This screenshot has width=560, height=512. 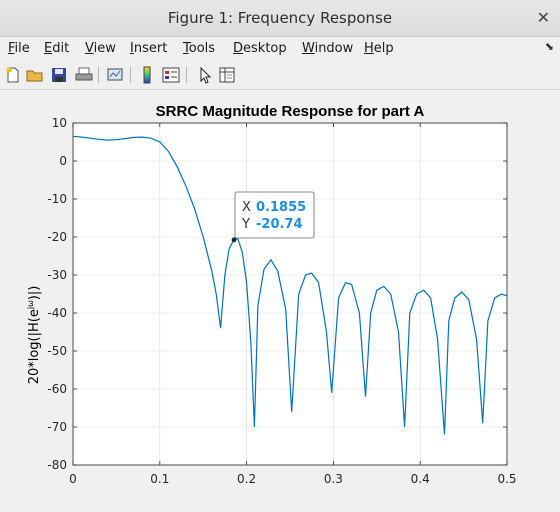 I want to click on y-axis-label: 20*log(|H(ejω)|), so click(x=34, y=335).